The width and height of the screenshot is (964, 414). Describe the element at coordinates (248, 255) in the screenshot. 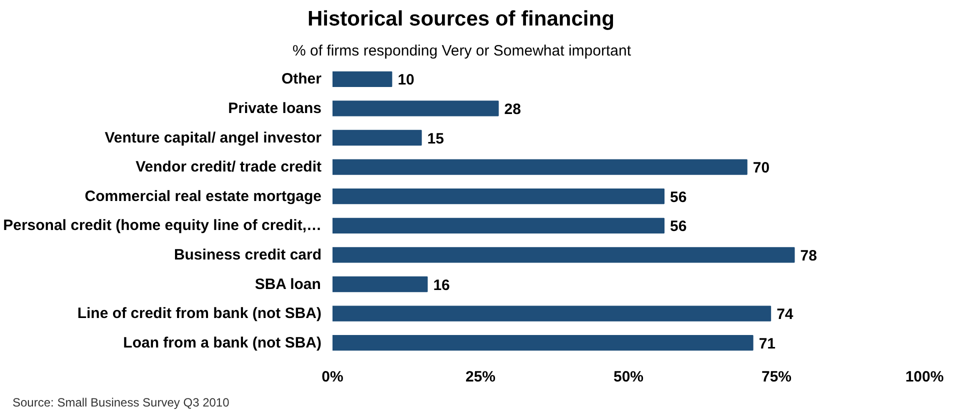

I see `y-tick-label: Business credit card` at that location.